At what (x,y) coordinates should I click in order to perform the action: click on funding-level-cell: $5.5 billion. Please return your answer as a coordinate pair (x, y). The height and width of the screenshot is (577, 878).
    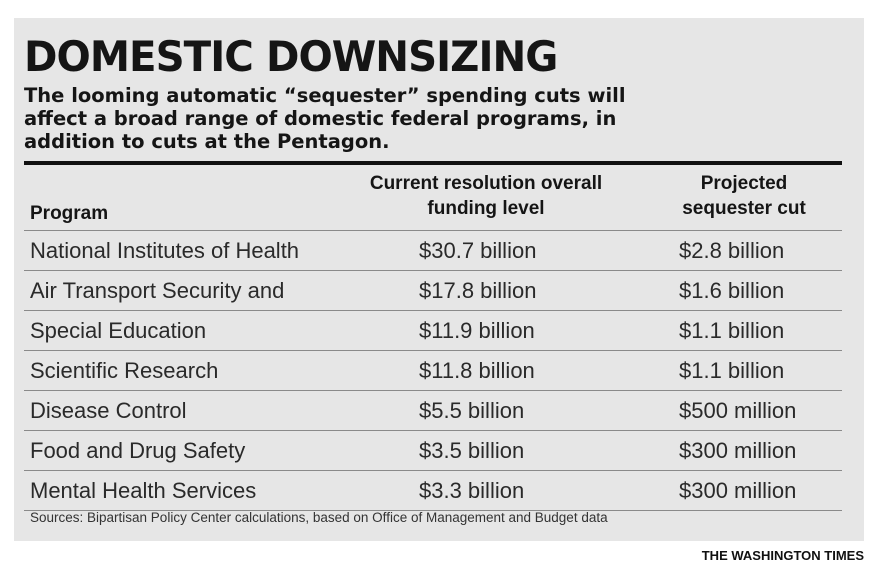
    Looking at the image, I should click on (472, 410).